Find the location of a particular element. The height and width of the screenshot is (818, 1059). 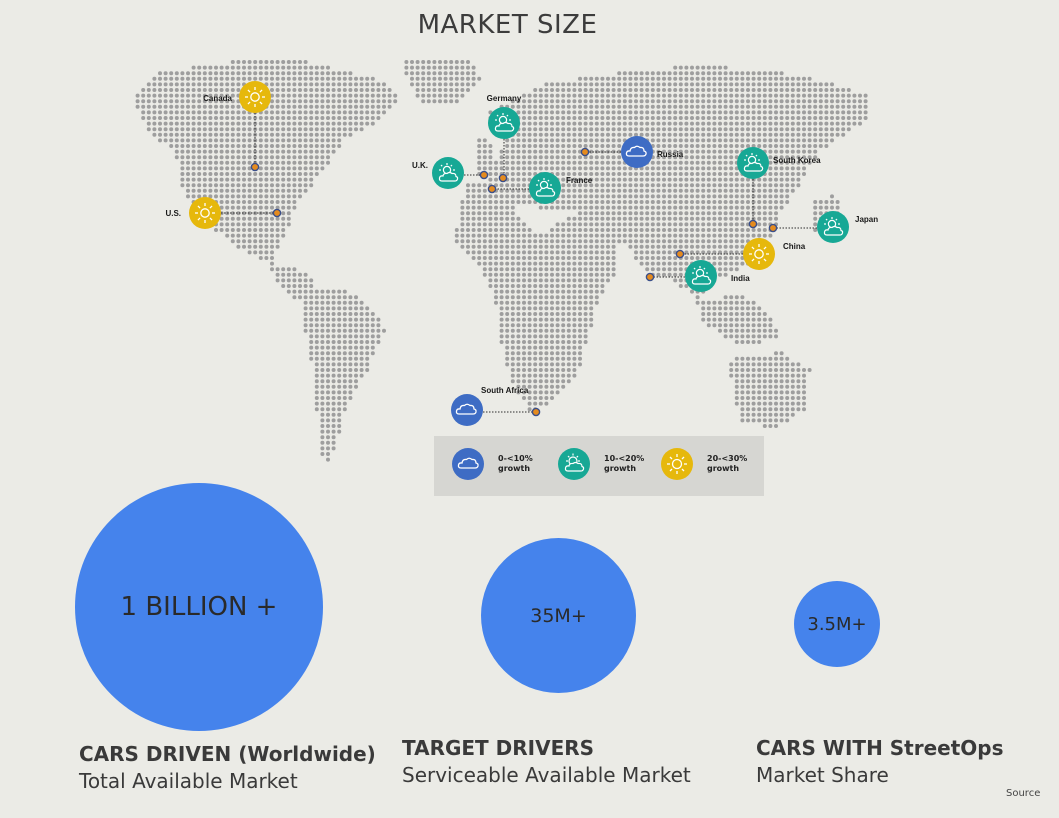

source-link: Source is located at coordinates (1023, 793).